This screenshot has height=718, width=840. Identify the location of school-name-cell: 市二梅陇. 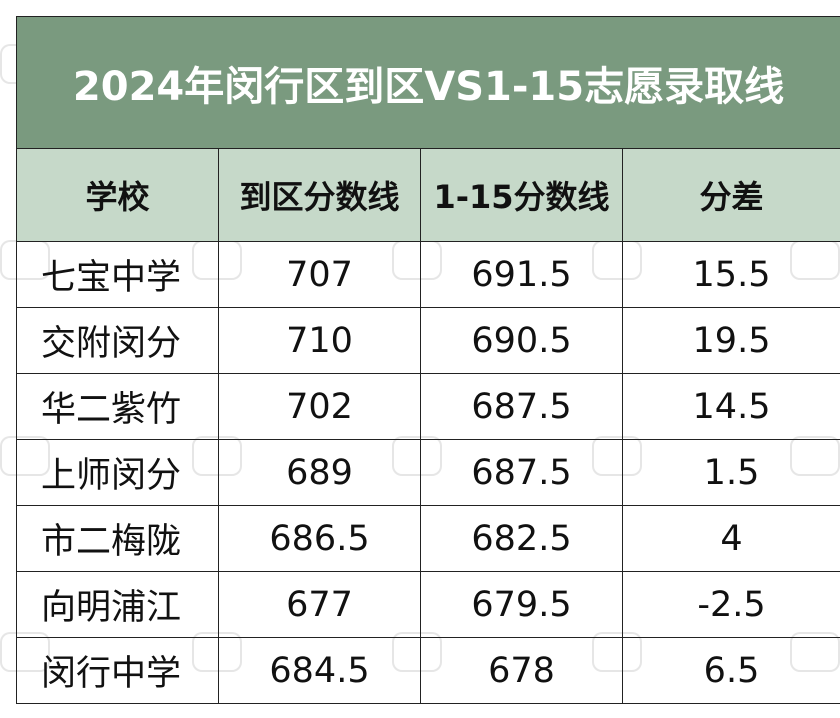
(117, 538).